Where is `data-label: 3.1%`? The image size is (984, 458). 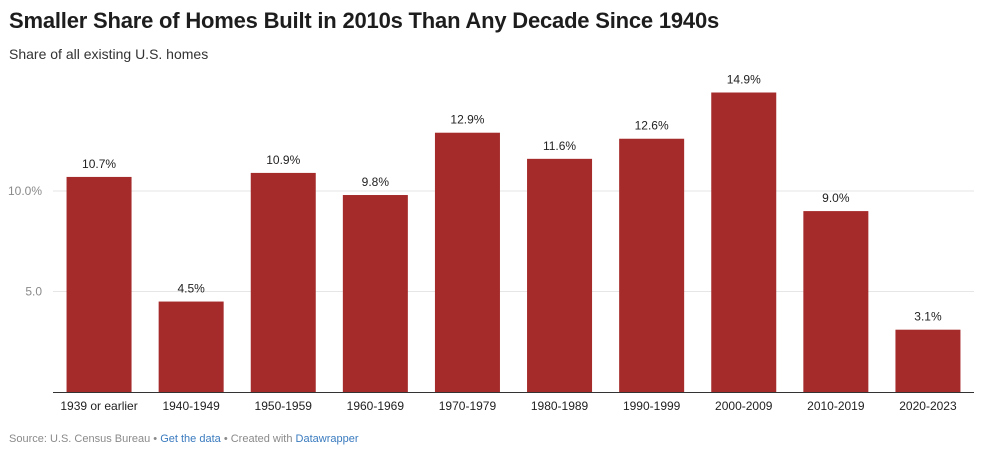
data-label: 3.1% is located at coordinates (928, 317).